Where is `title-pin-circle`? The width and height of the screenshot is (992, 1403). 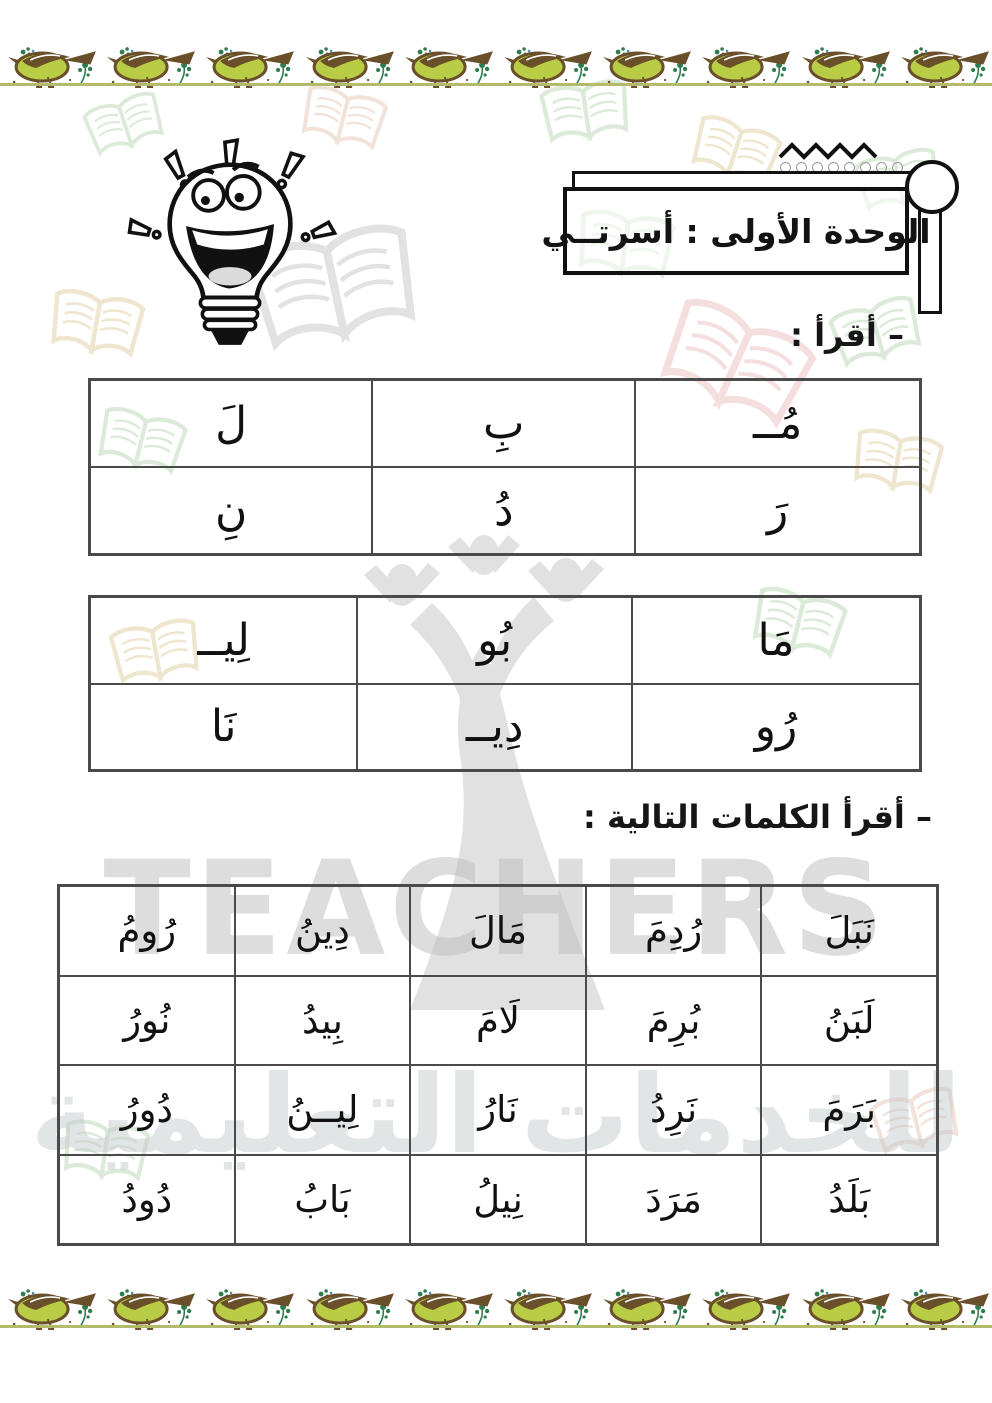 title-pin-circle is located at coordinates (932, 187).